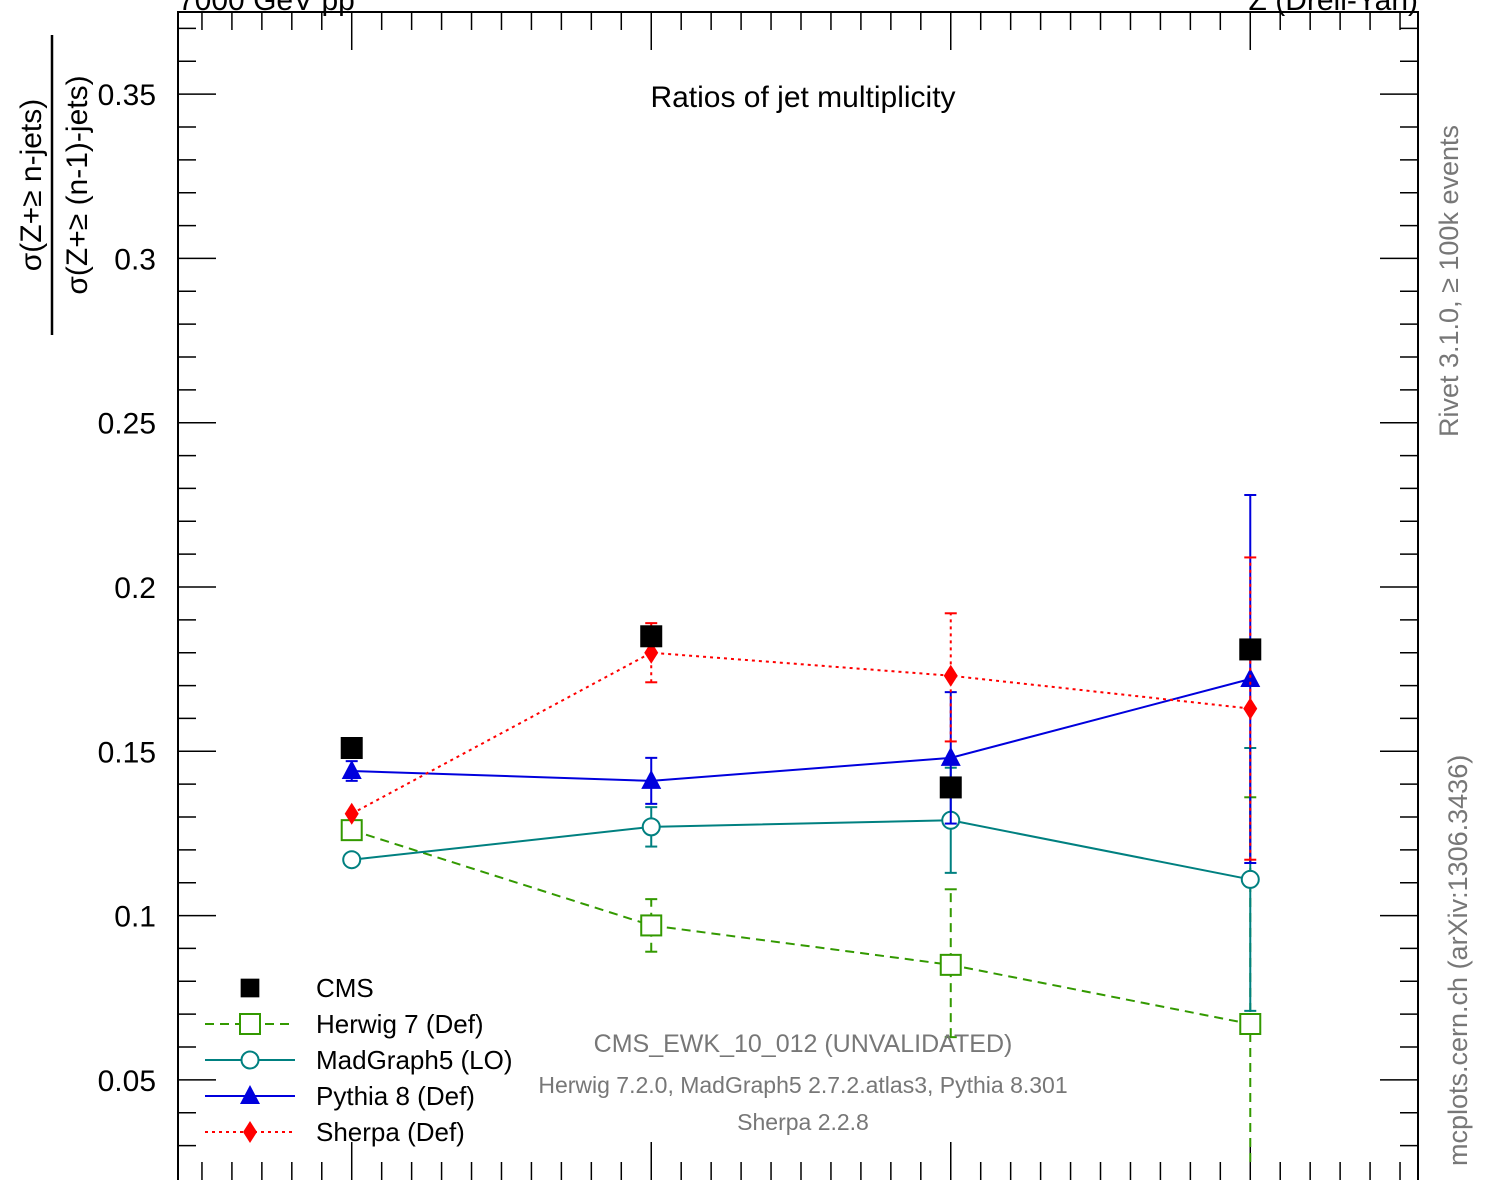 The width and height of the screenshot is (1507, 1180). Describe the element at coordinates (1333, 8) in the screenshot. I see `header-right-title: Z (Drell-Yan)` at that location.